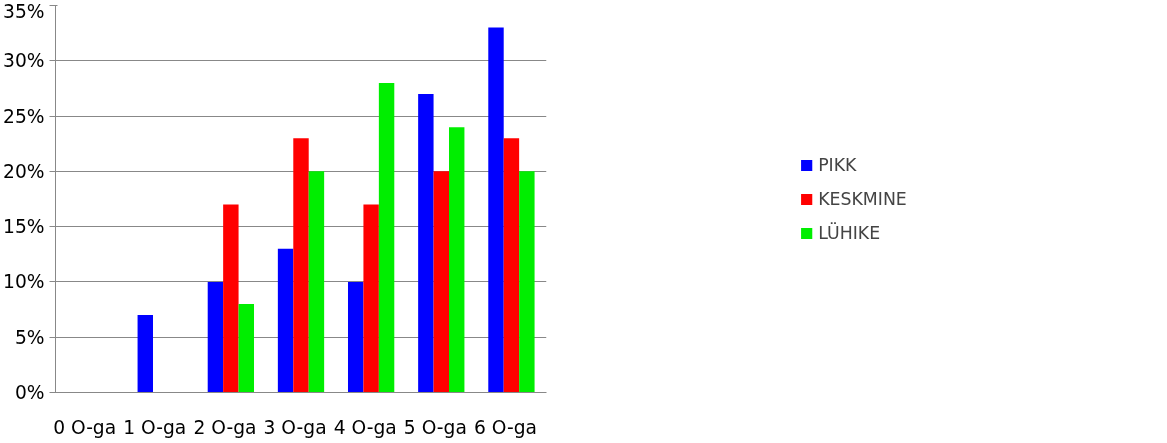 The image size is (1167, 443). What do you see at coordinates (24, 282) in the screenshot?
I see `y-tick-label: 10%` at bounding box center [24, 282].